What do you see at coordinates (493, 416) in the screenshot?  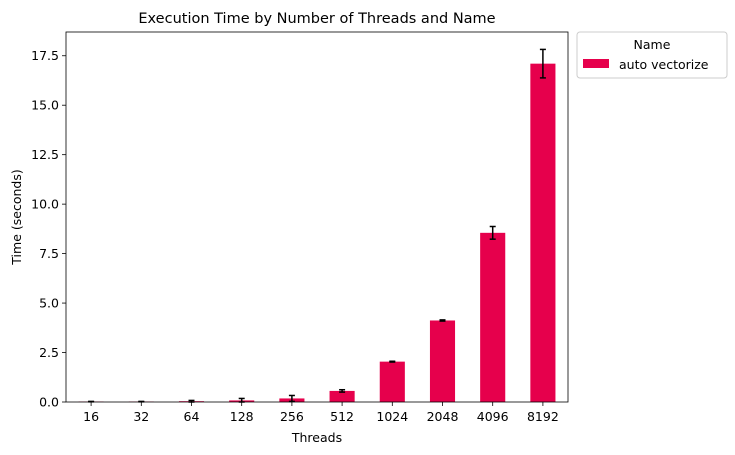 I see `x-tick-label-4096: 4096` at bounding box center [493, 416].